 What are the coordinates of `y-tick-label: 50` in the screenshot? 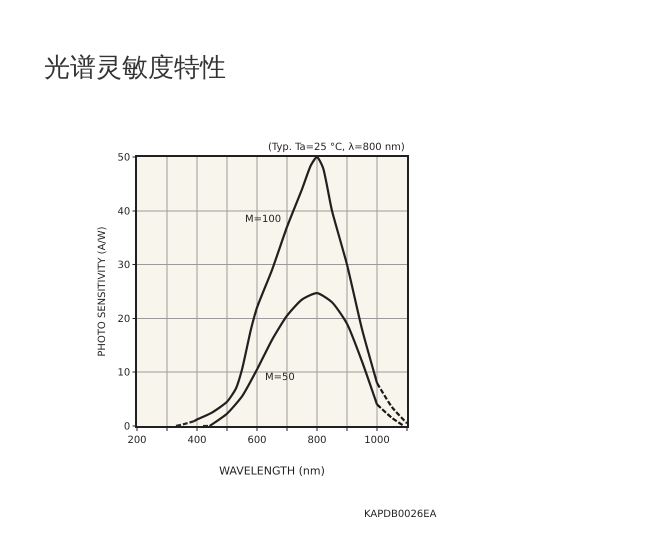 It's located at (124, 158).